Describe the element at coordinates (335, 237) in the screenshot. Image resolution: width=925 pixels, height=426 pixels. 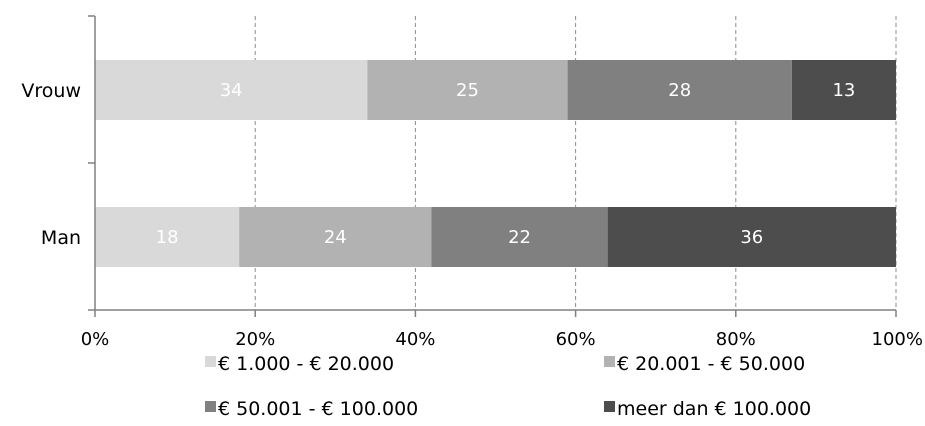
I see `data-label-man-series-1: 24` at that location.